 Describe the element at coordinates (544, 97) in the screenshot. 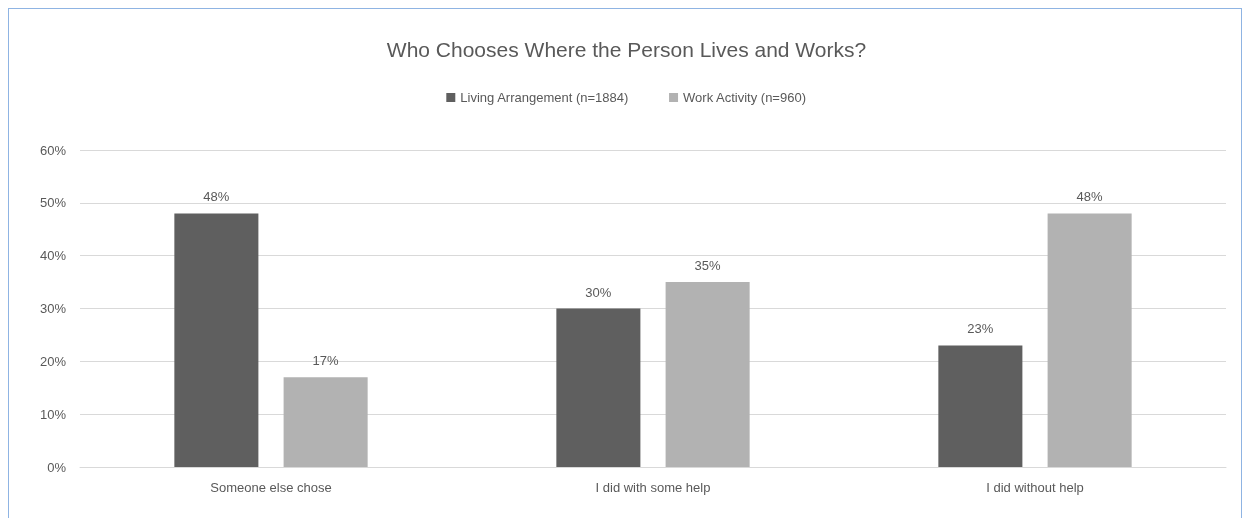

I see `legend-label: Living Arrangement (n=1884)` at that location.